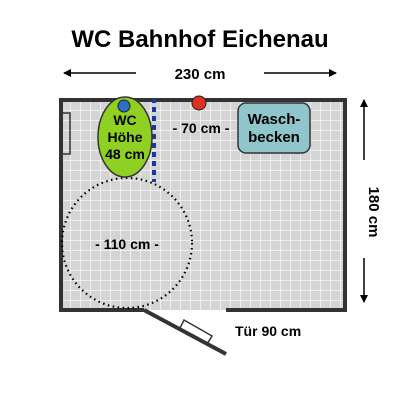 This screenshot has height=400, width=400. Describe the element at coordinates (268, 331) in the screenshot. I see `door-label: Tür 90 cm` at that location.